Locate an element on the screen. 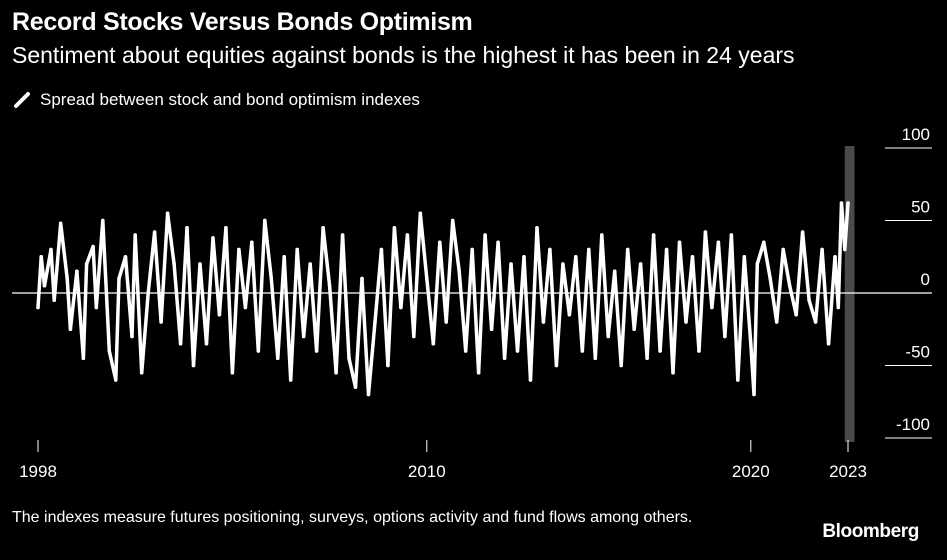 This screenshot has width=947, height=560. chart-title: Record Stocks Versus Bonds Optimism is located at coordinates (242, 22).